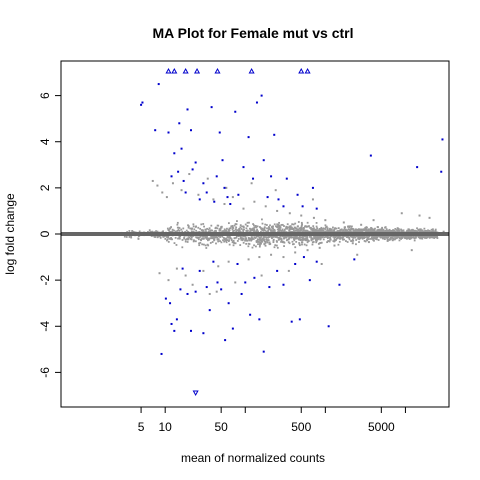 The image size is (480, 480). Describe the element at coordinates (45, 187) in the screenshot. I see `y-tick-label: 2` at that location.